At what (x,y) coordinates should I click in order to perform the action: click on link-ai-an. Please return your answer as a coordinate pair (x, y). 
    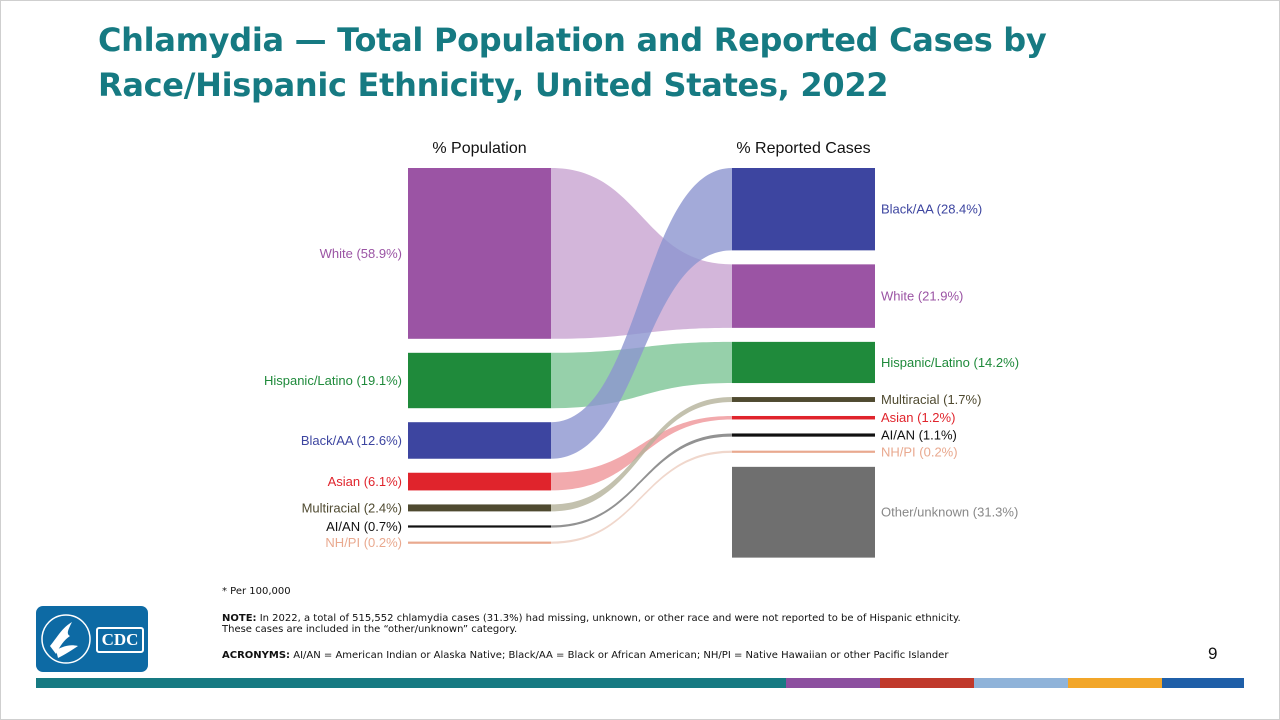
    Looking at the image, I should click on (641, 480).